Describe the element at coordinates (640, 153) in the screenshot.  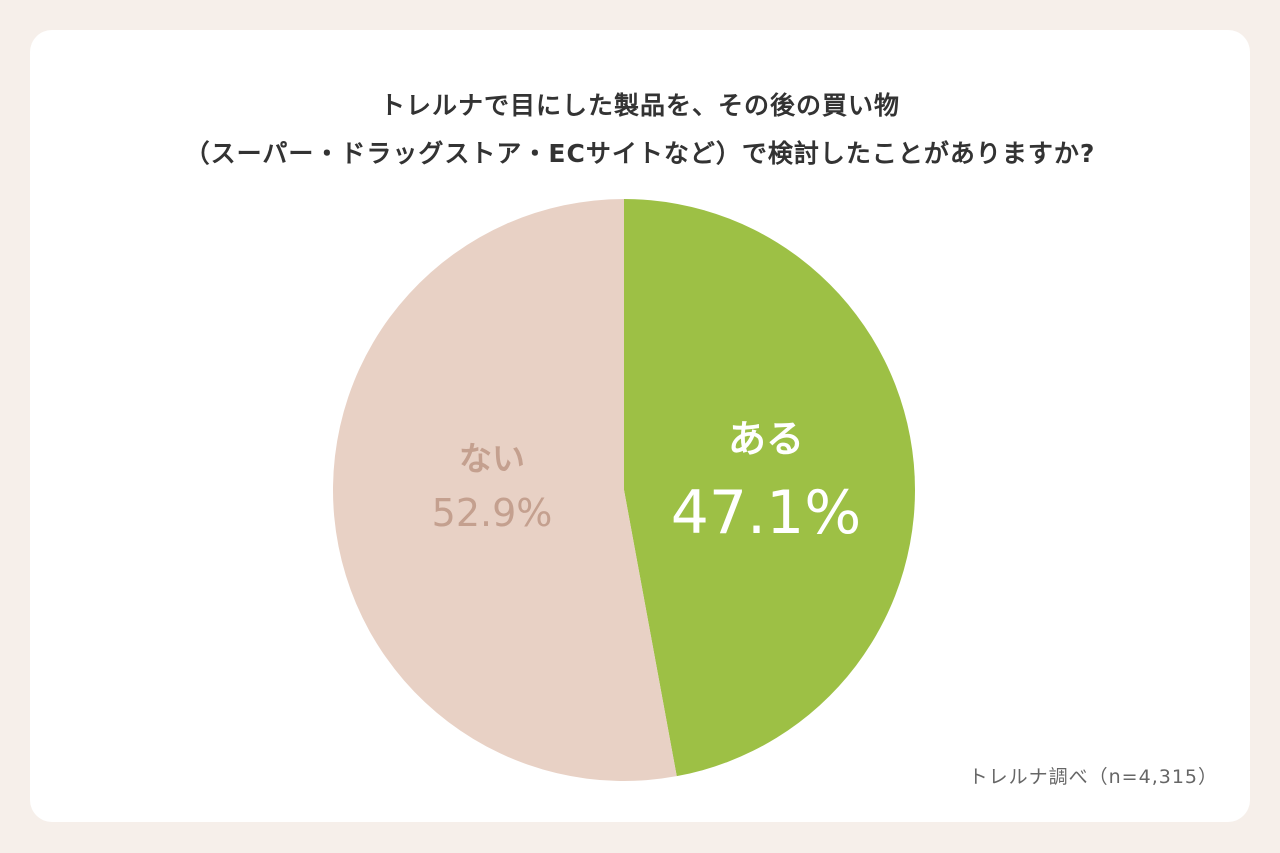
I see `chart-title-line-2: （スーパー・ドラッグストア・ECサイトなど）で検討したことがありますか?` at that location.